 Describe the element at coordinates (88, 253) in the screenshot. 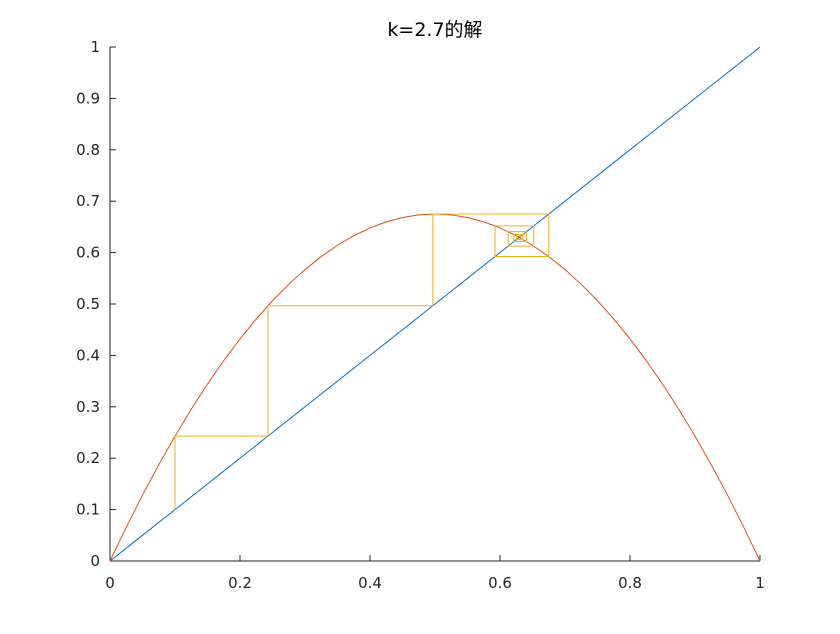

I see `y-tick-label: 0.6` at that location.